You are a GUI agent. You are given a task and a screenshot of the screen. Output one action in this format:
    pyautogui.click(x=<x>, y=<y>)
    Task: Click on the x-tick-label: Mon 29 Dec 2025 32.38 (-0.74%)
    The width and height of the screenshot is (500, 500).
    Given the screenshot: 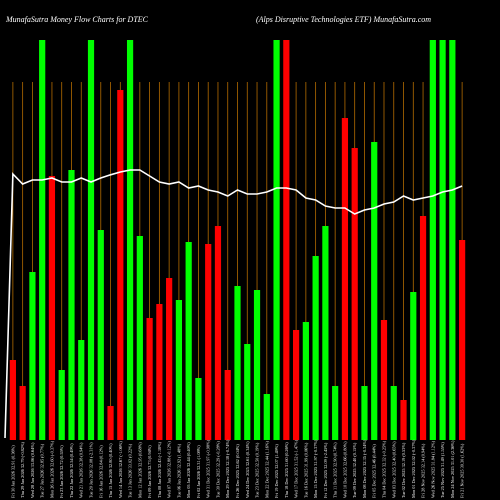 What is the action you would take?
    pyautogui.click(x=227, y=468)
    